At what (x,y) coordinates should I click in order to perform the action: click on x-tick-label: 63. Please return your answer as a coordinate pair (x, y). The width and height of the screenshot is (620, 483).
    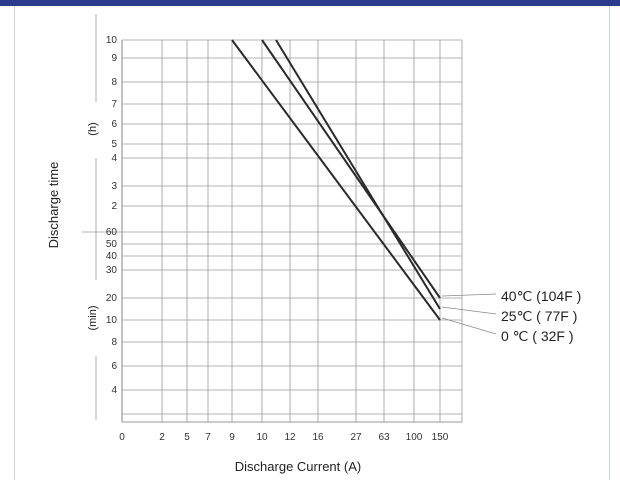
    Looking at the image, I should click on (384, 437).